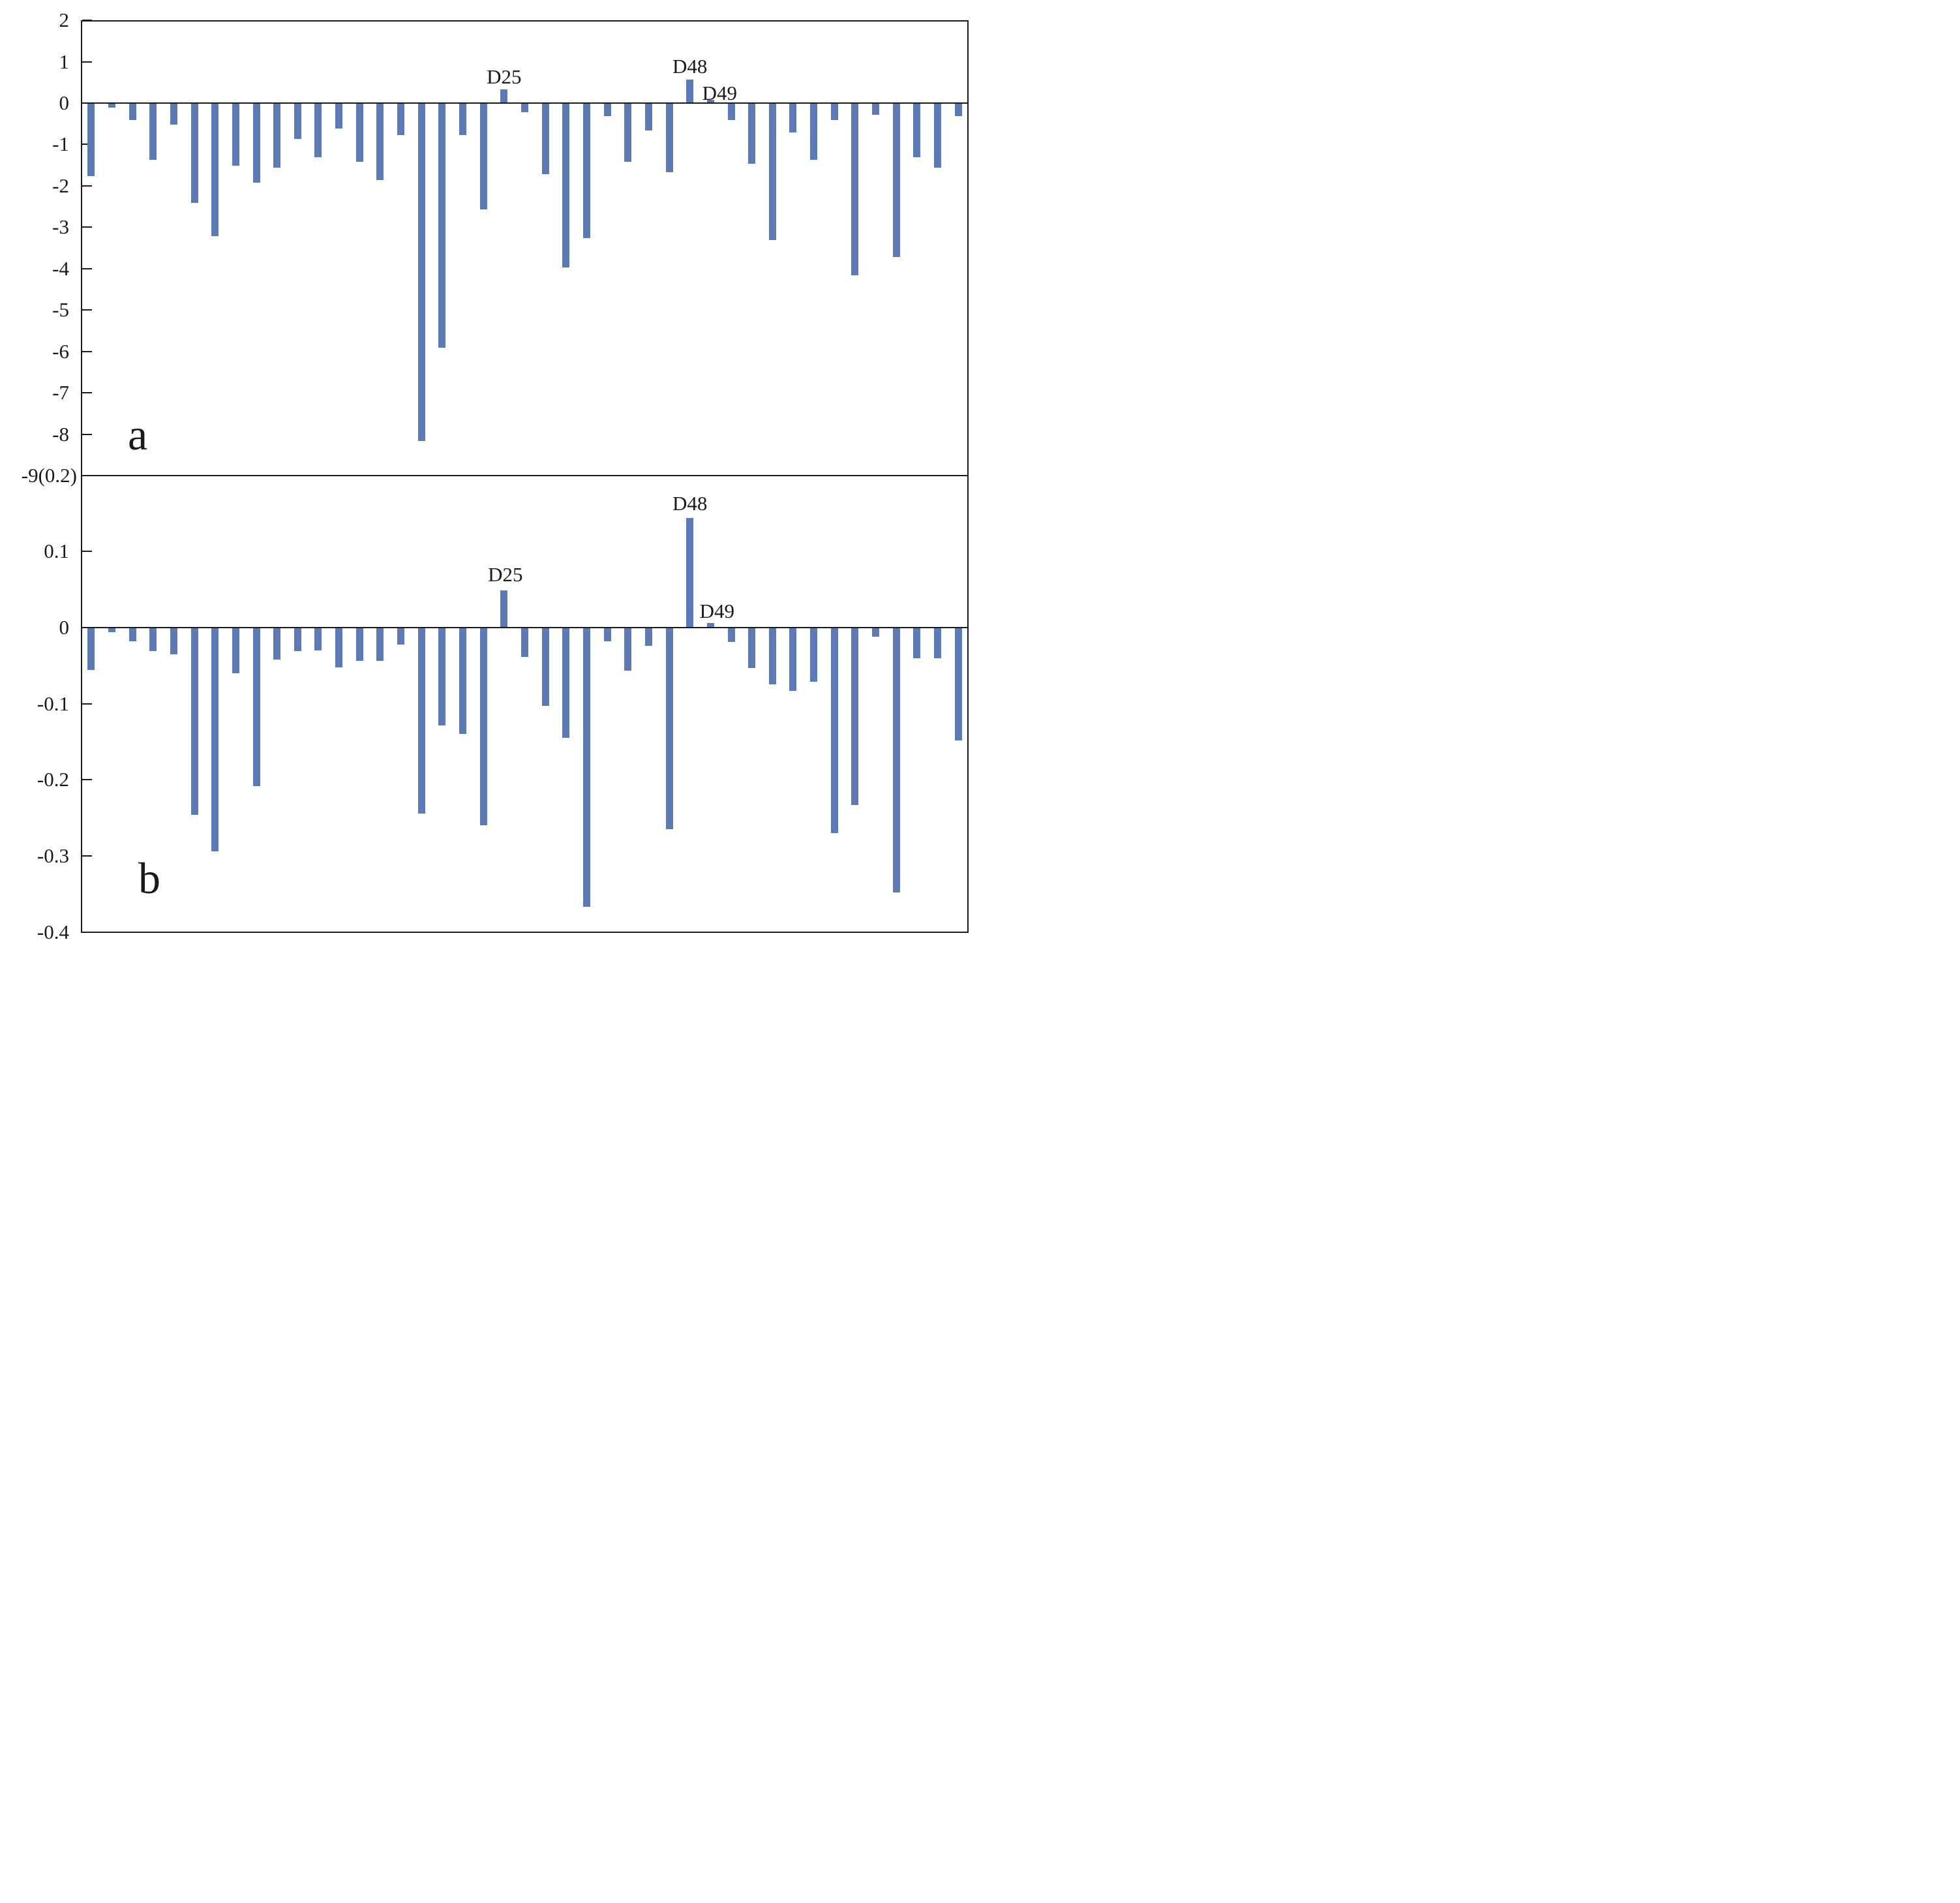 The width and height of the screenshot is (1960, 1903). I want to click on panel-b-letter: b, so click(149, 878).